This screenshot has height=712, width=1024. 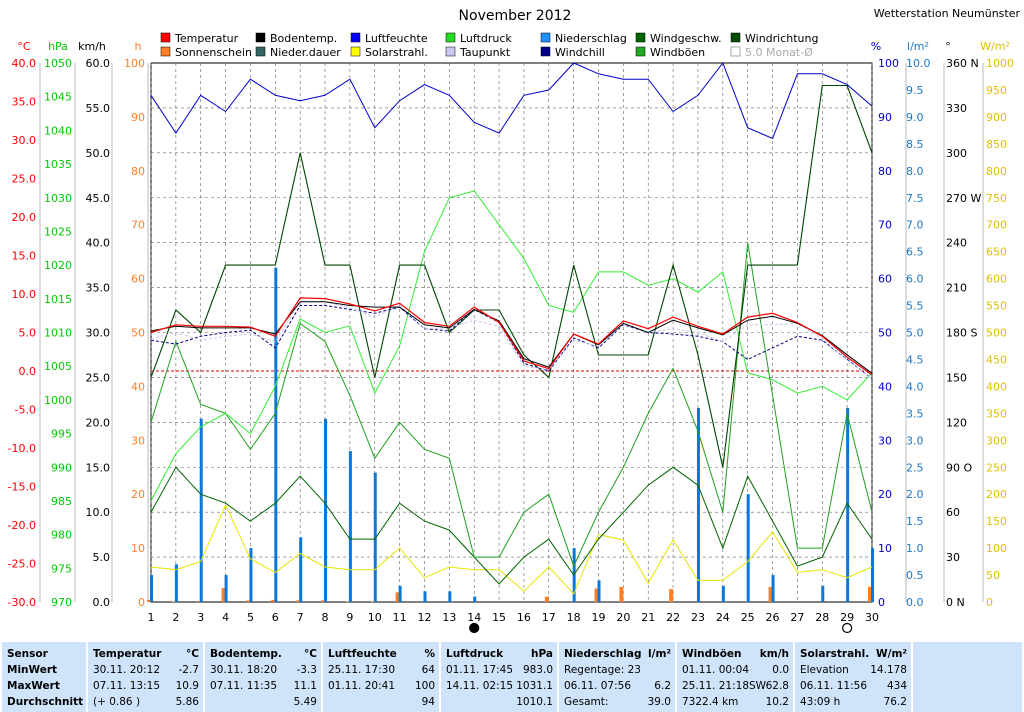 What do you see at coordinates (915, 548) in the screenshot?
I see `axis-tick-precip: 1.0` at bounding box center [915, 548].